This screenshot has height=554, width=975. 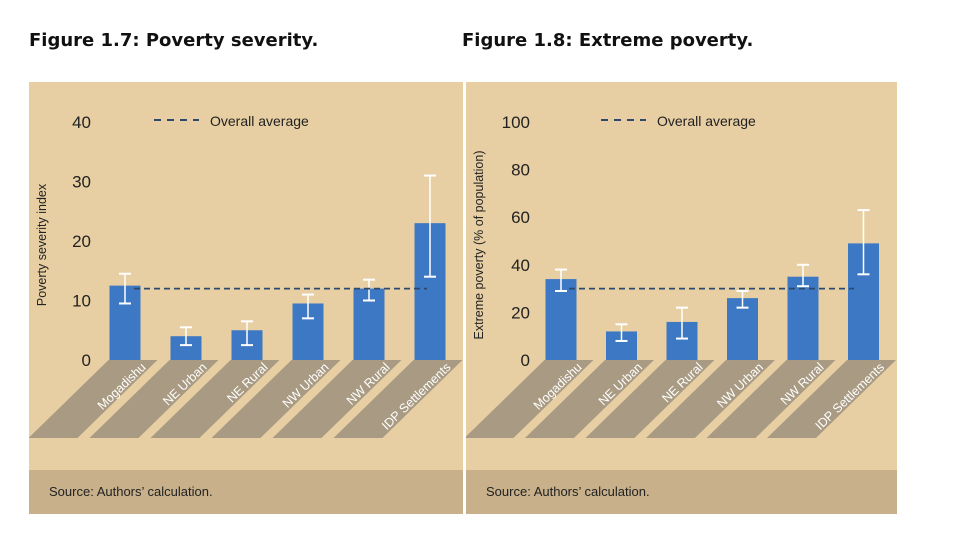 I want to click on figure-title-1: Figure 1.7: Poverty severity., so click(x=174, y=40).